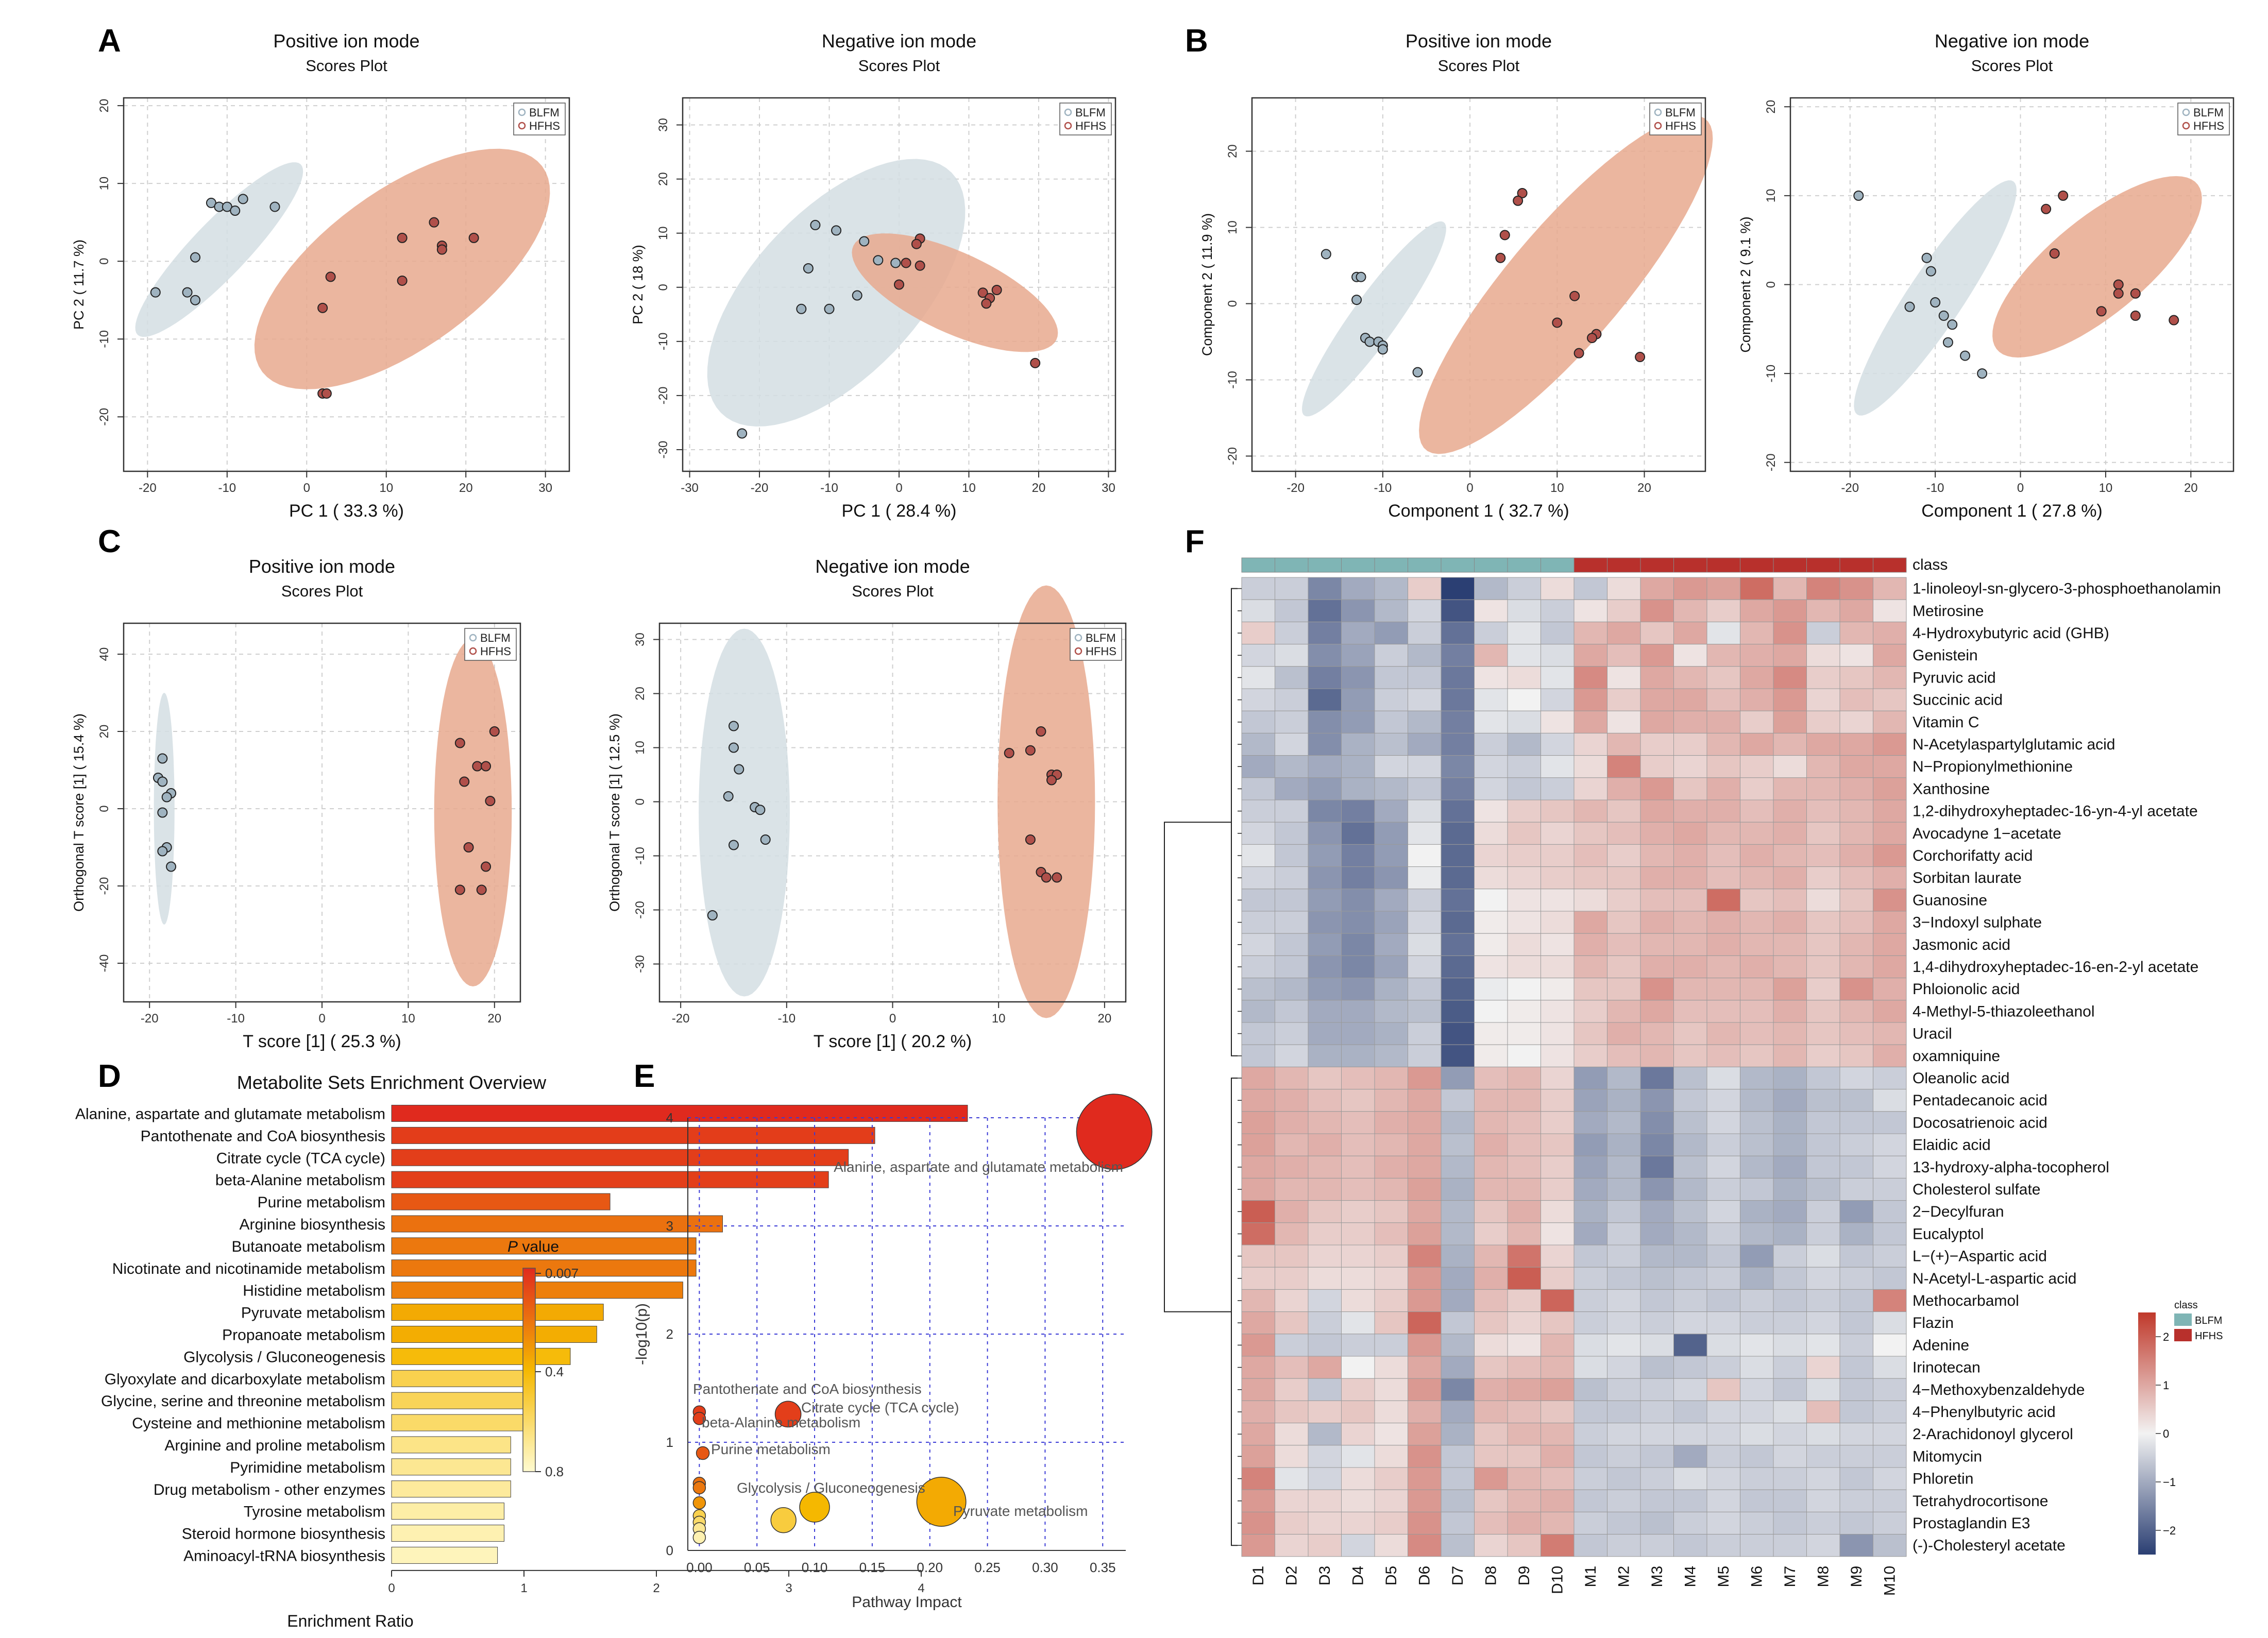 This screenshot has width=2268, height=1638. I want to click on y-tick-label: 1, so click(669, 1442).